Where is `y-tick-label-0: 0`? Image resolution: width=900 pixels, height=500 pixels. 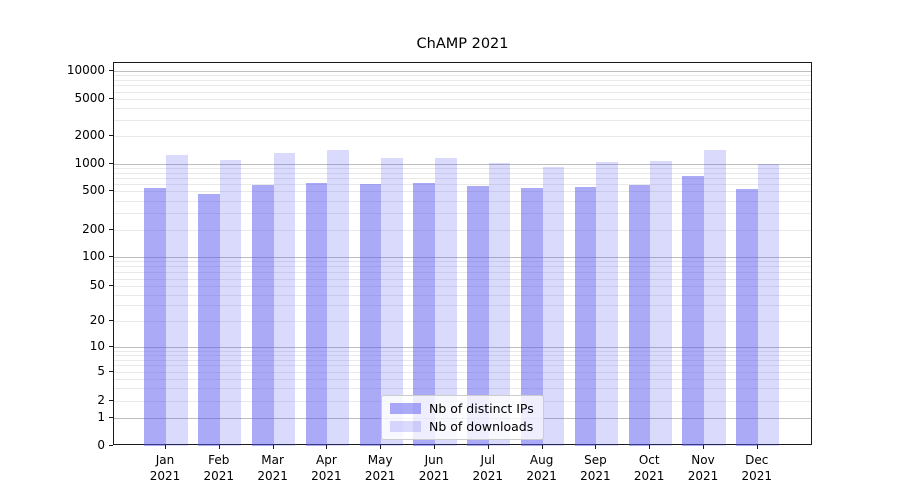
y-tick-label-0: 0 is located at coordinates (101, 445).